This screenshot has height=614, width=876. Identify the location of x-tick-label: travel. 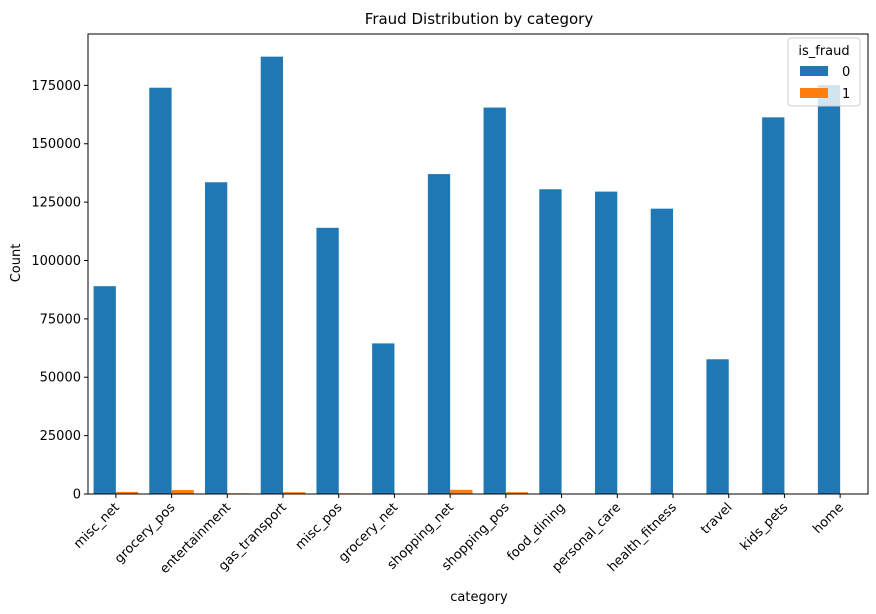
(716, 518).